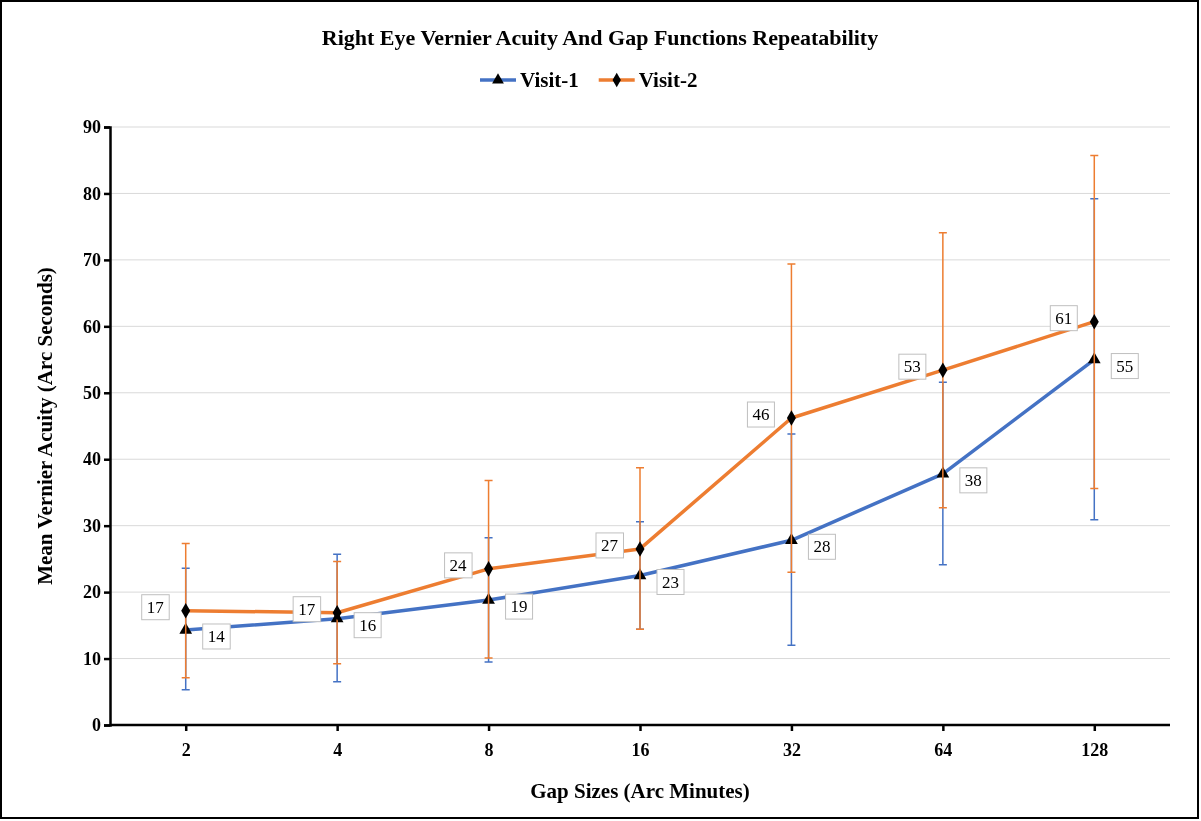 This screenshot has width=1201, height=821. Describe the element at coordinates (45, 426) in the screenshot. I see `y-axis-title: Mean Vernier Acuity (Arc Seconds)` at that location.